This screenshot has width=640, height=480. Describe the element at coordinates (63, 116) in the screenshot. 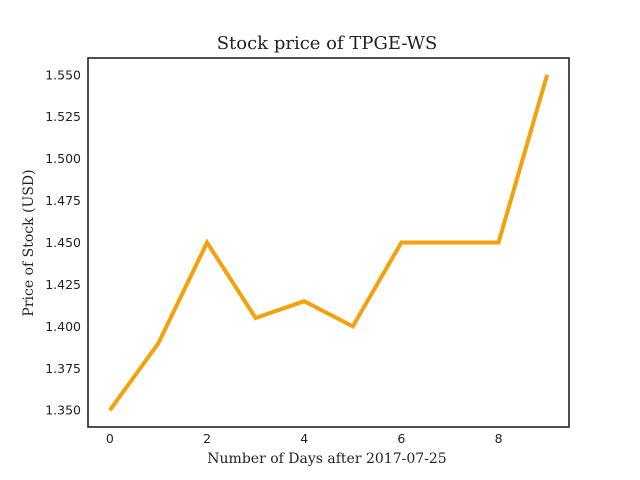

I see `y-tick-label: 1.525` at that location.